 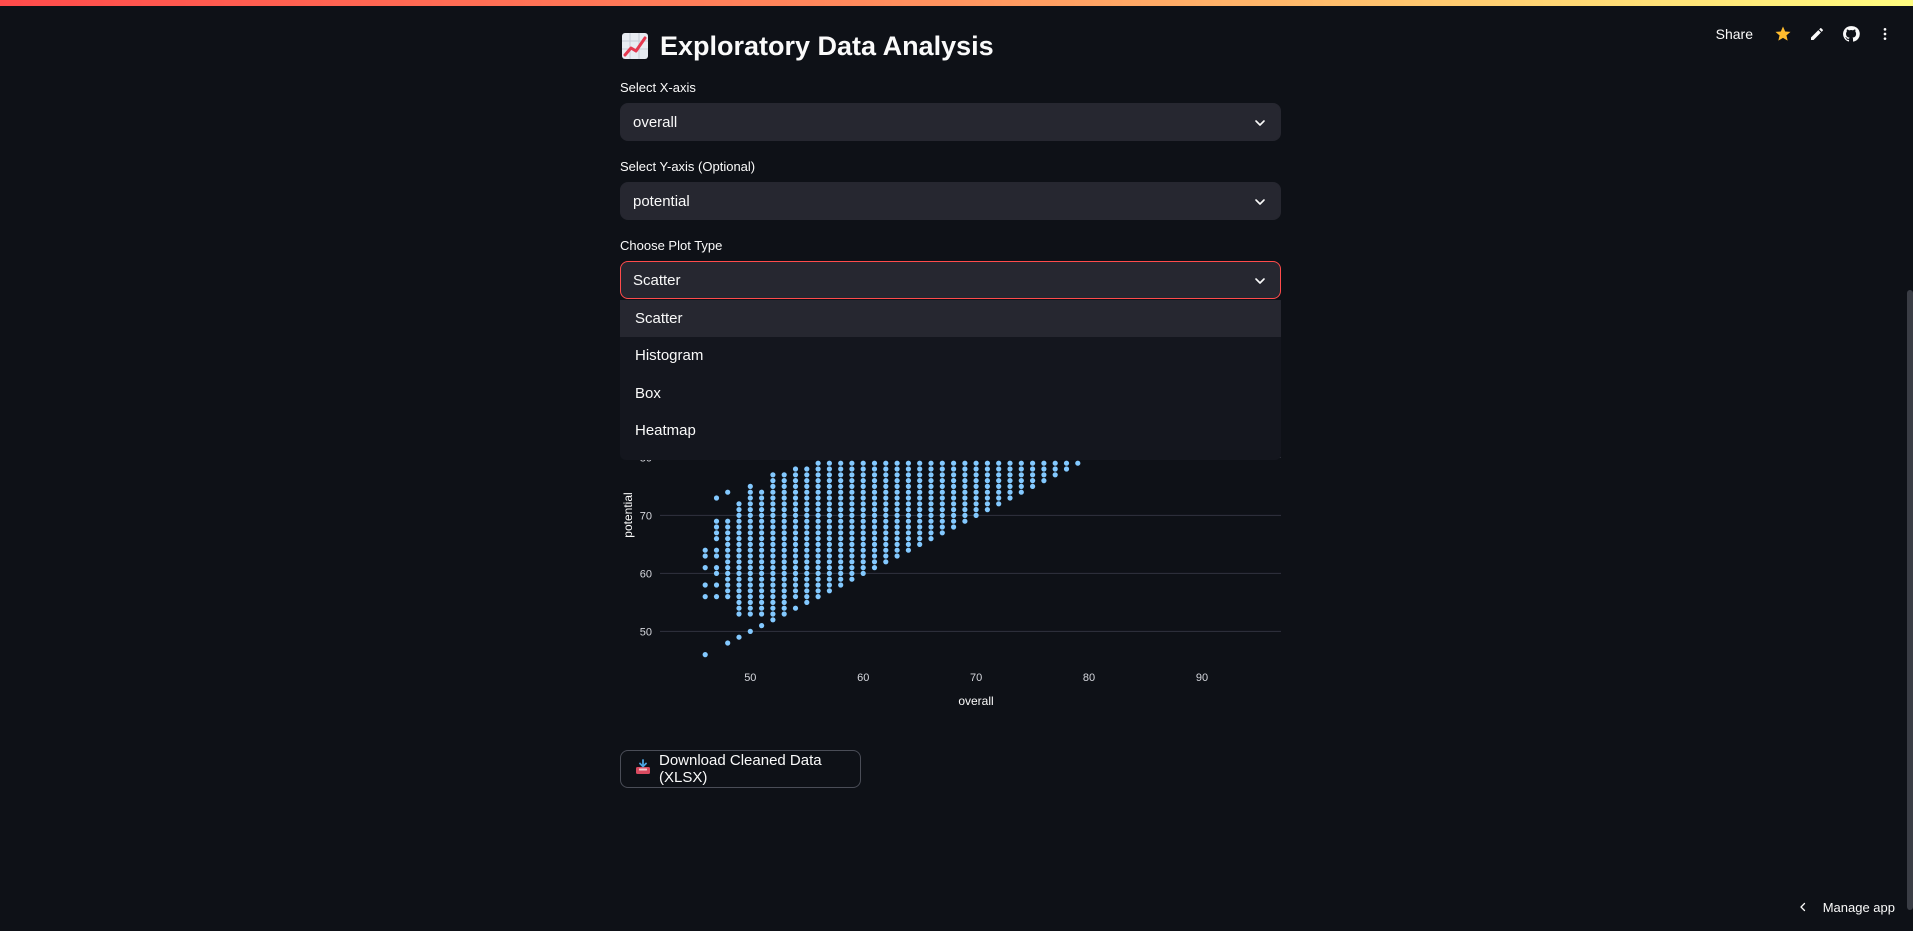 I want to click on y-axis-select: potential, so click(x=950, y=201).